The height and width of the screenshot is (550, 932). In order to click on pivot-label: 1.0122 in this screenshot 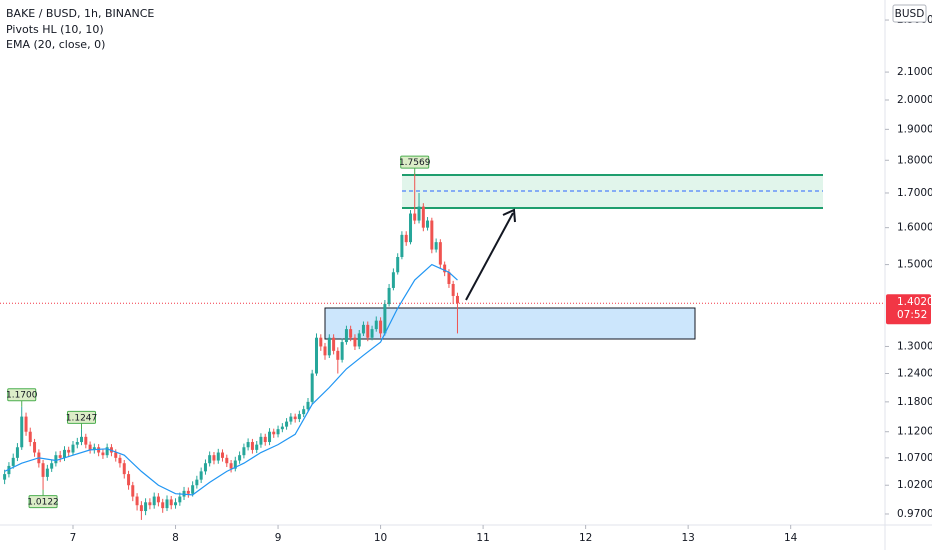, I will do `click(43, 503)`.